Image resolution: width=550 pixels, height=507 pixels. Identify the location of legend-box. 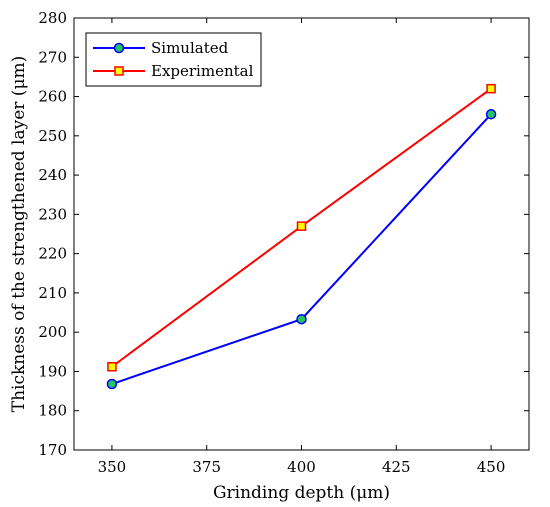
(173, 59).